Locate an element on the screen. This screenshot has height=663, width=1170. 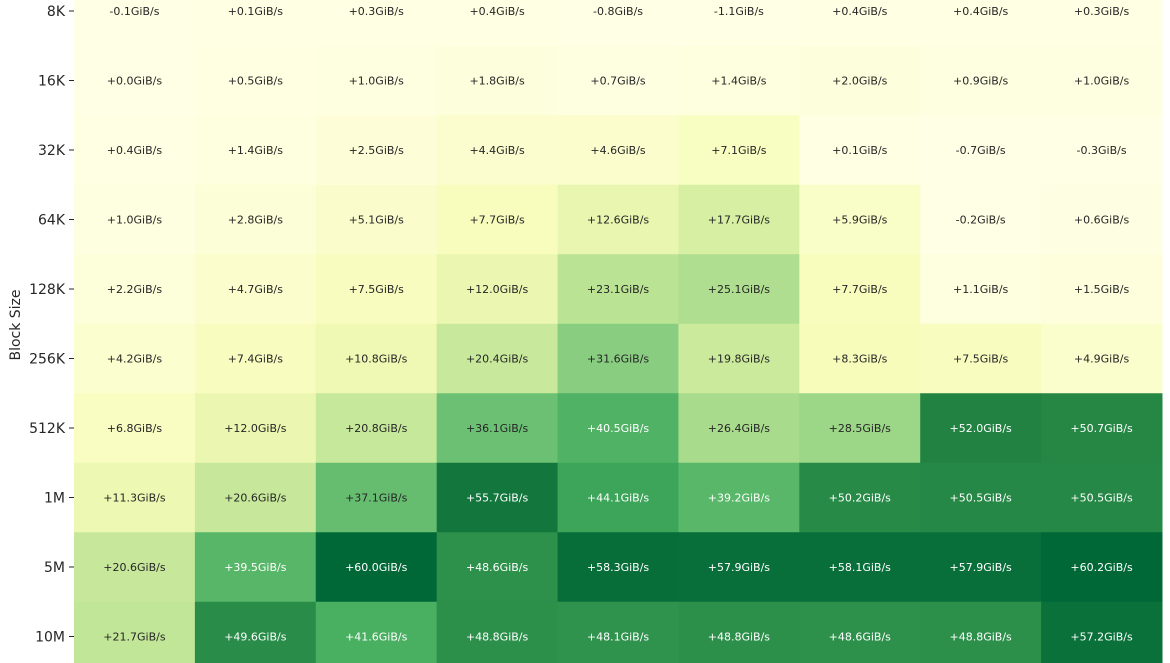
heatmap-cell-r8-c5 is located at coordinates (739, 567).